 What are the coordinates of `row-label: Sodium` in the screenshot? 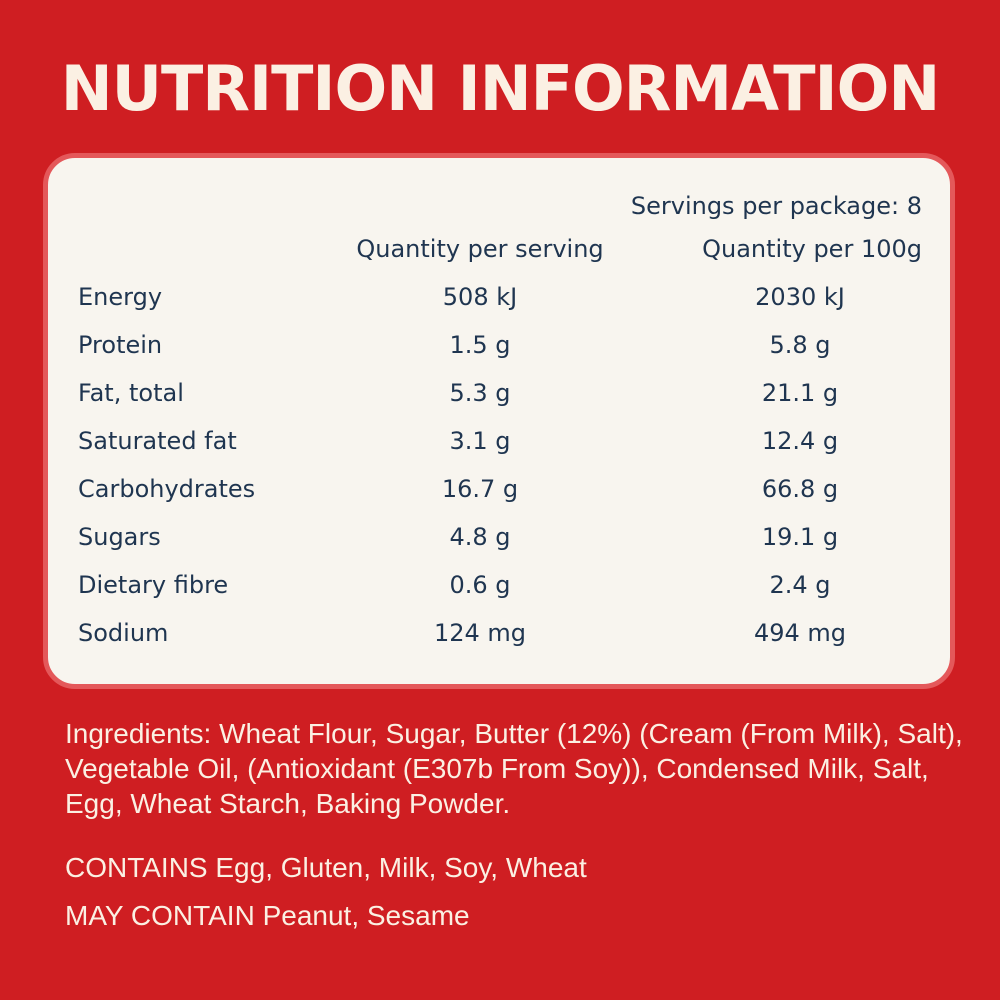 It's located at (123, 633).